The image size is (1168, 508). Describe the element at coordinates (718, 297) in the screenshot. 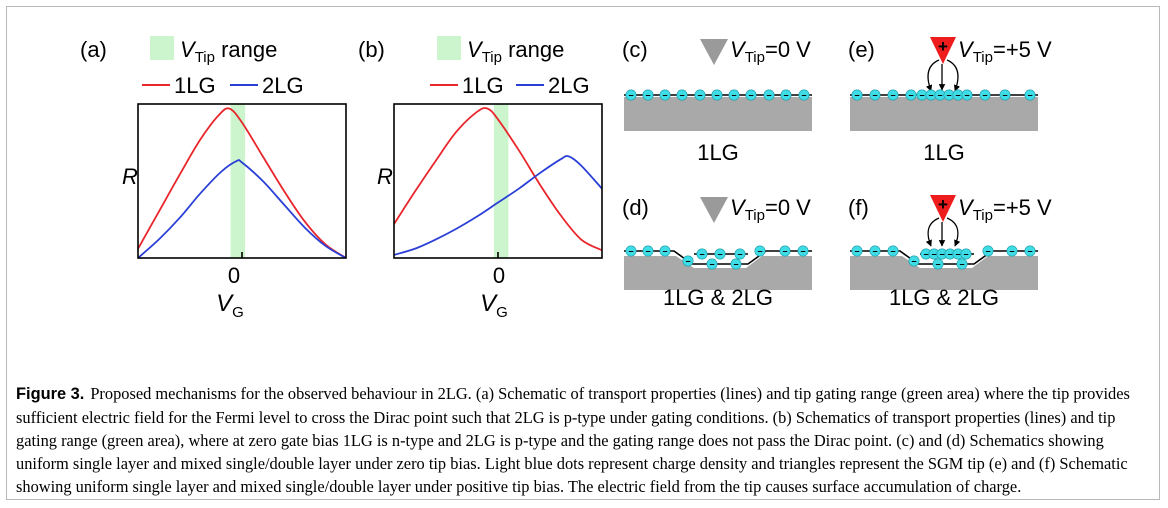

I see `sample-label-d: 1LG & 2LG` at that location.